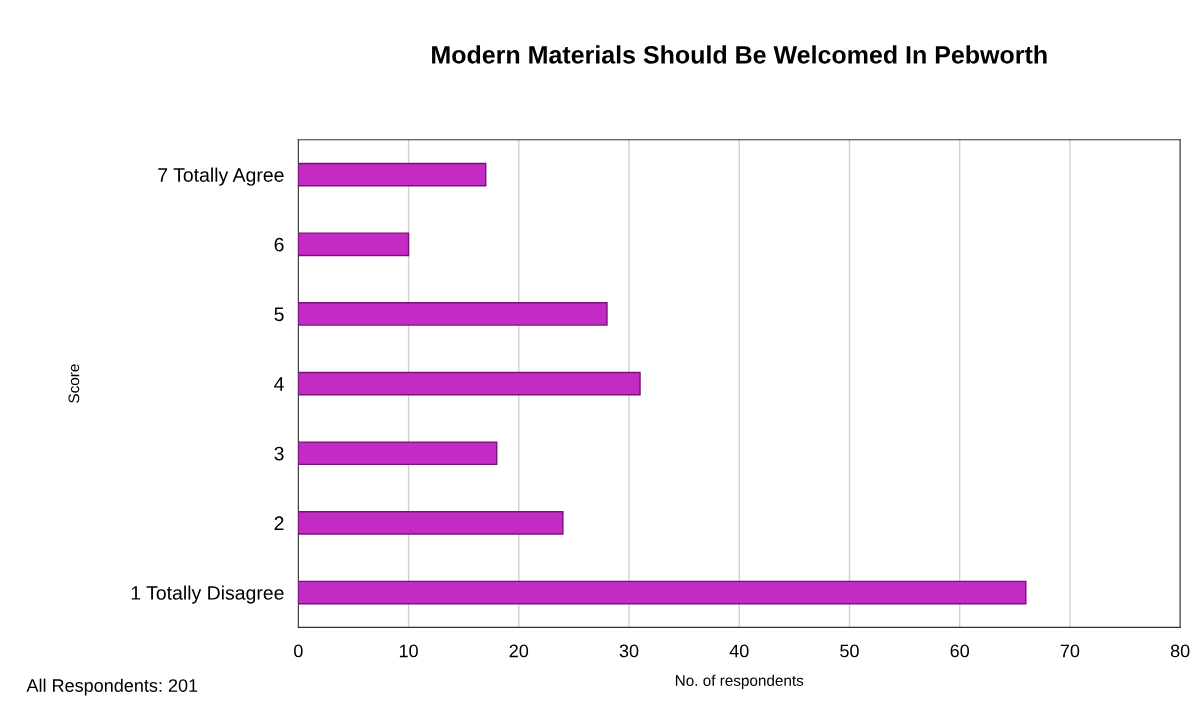 The width and height of the screenshot is (1203, 717). What do you see at coordinates (112, 687) in the screenshot?
I see `text: All Respondents: 201` at bounding box center [112, 687].